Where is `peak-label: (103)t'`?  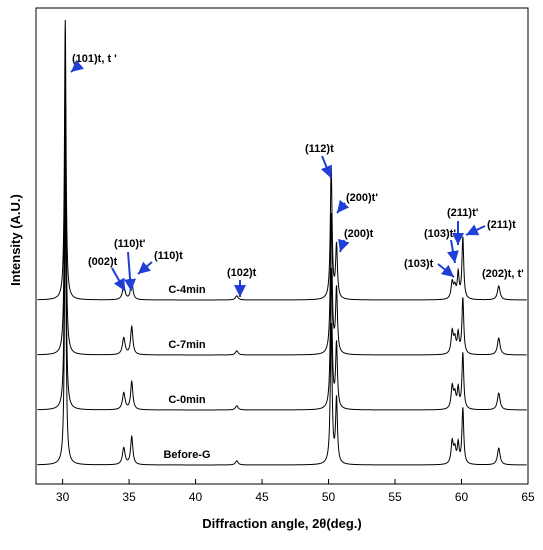
peak-label: (103)t' is located at coordinates (440, 234).